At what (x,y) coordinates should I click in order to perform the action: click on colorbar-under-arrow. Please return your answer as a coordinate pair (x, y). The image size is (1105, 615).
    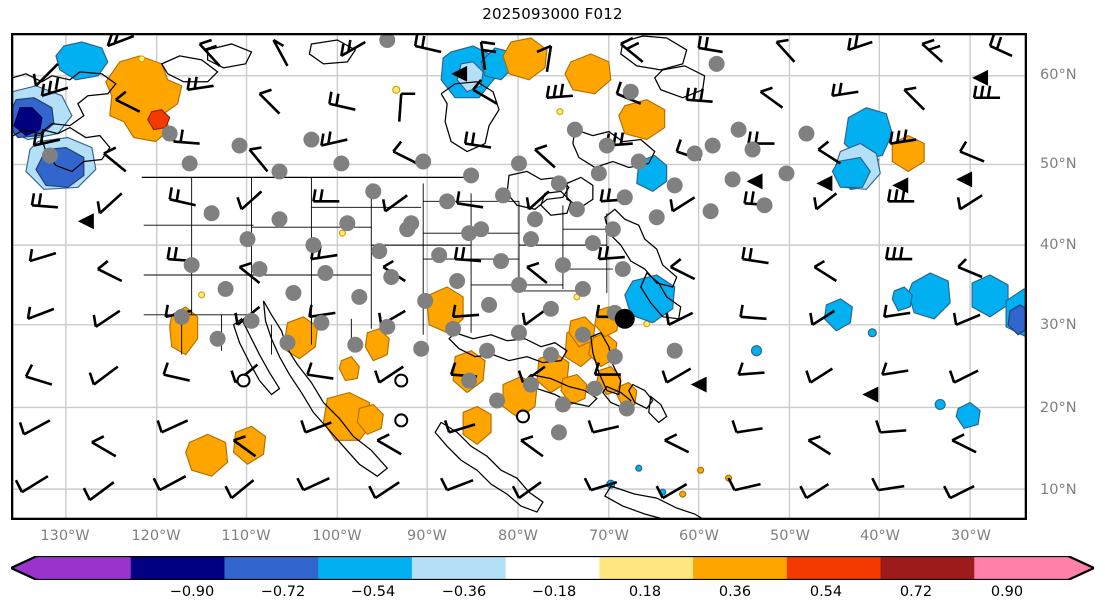
    Looking at the image, I should click on (24, 568).